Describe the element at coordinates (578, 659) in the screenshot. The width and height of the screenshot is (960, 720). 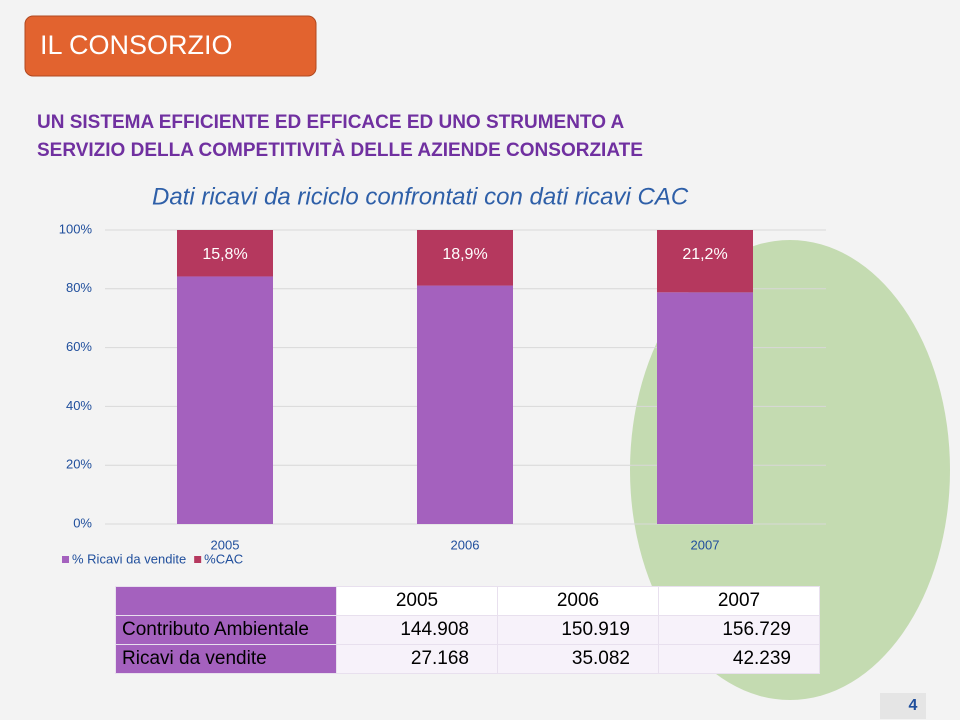
I see `table-cell: 35.082` at that location.